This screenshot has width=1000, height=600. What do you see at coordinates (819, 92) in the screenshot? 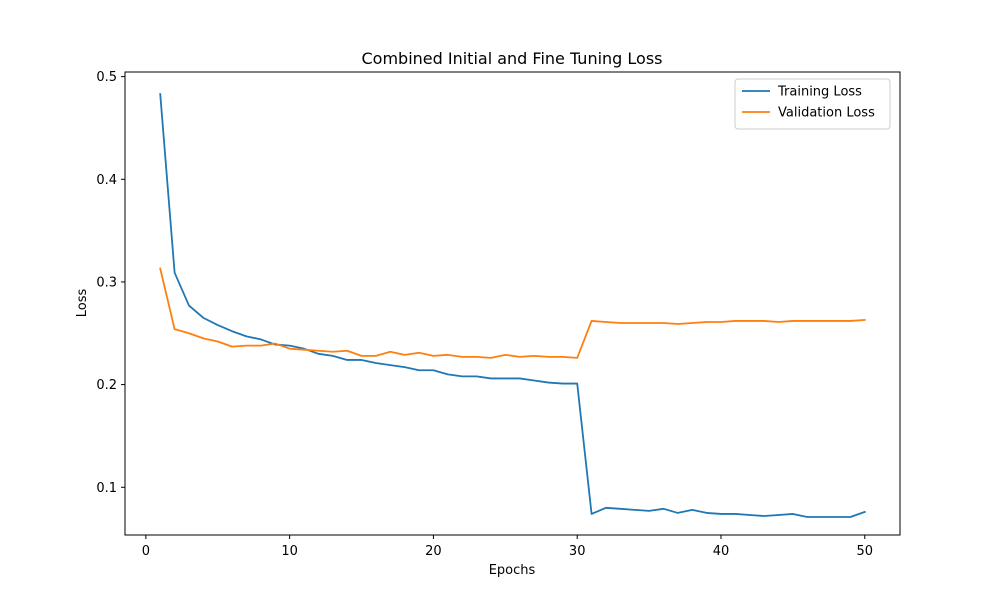
I see `training-loss-legend-label: Training Loss` at bounding box center [819, 92].